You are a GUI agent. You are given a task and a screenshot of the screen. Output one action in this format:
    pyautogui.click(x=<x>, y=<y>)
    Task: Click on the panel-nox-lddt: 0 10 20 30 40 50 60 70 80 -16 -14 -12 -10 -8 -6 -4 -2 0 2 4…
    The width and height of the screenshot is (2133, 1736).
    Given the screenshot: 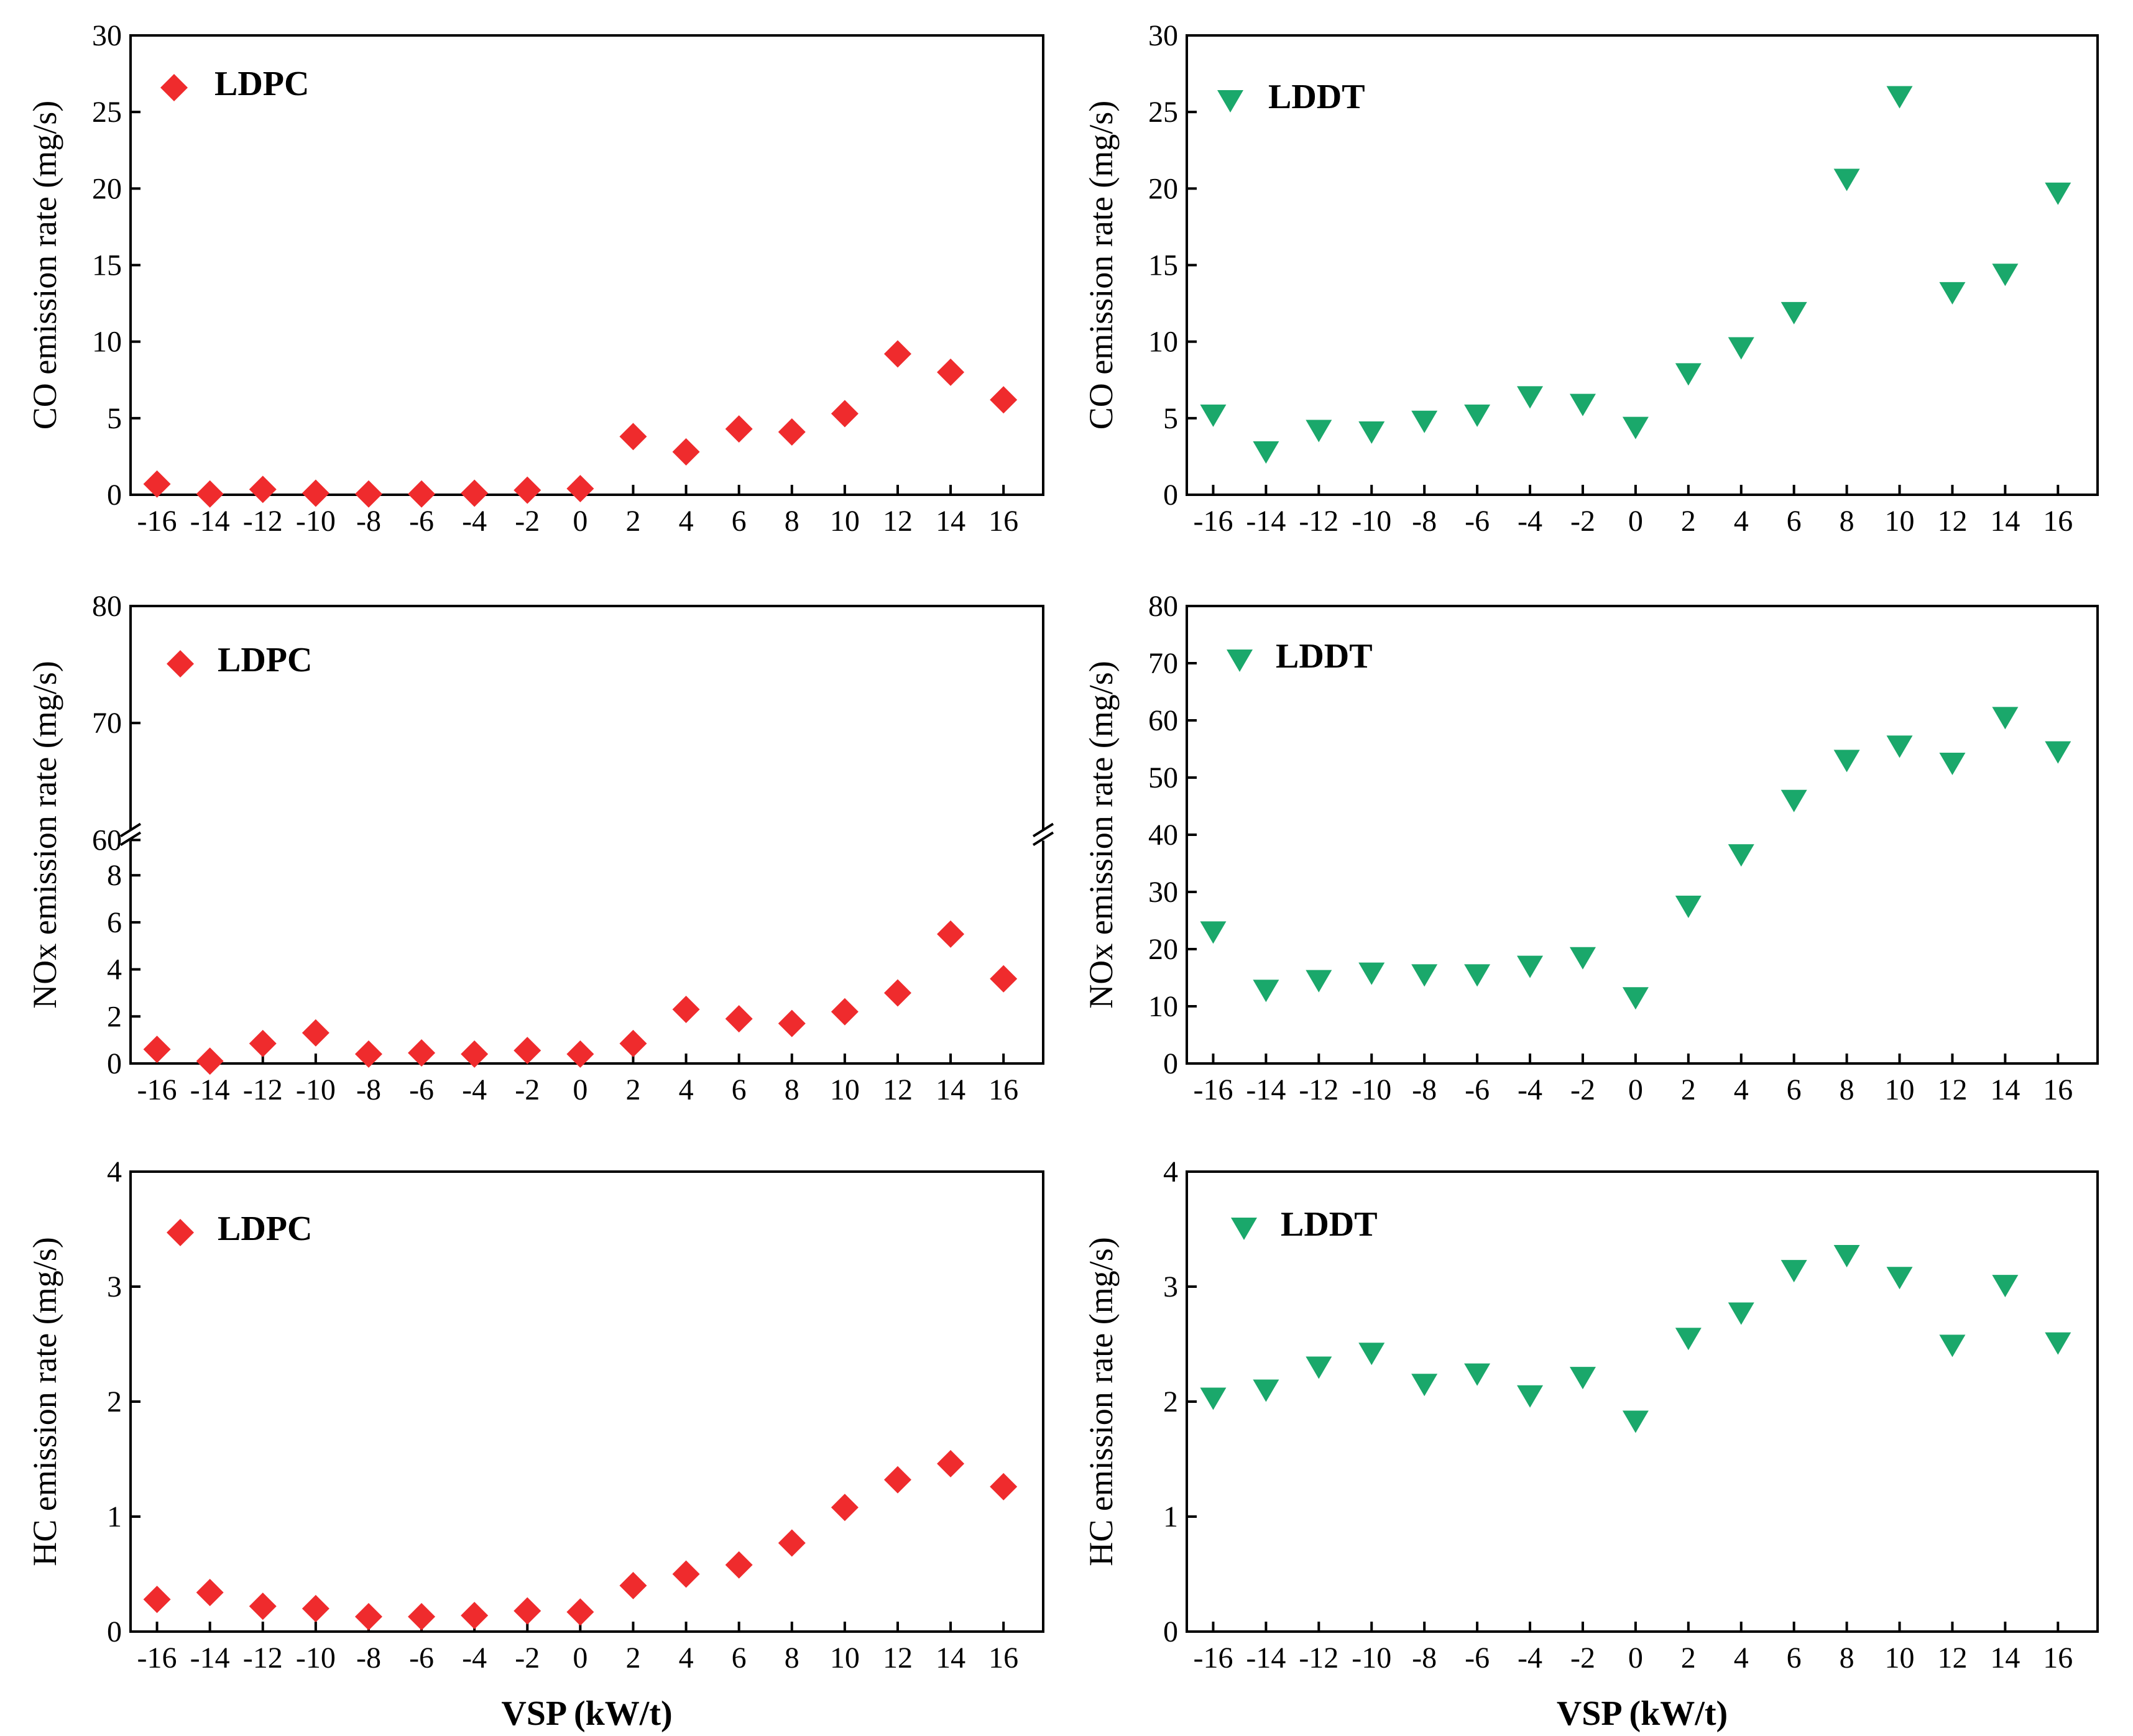 What is the action you would take?
    pyautogui.click(x=1590, y=848)
    